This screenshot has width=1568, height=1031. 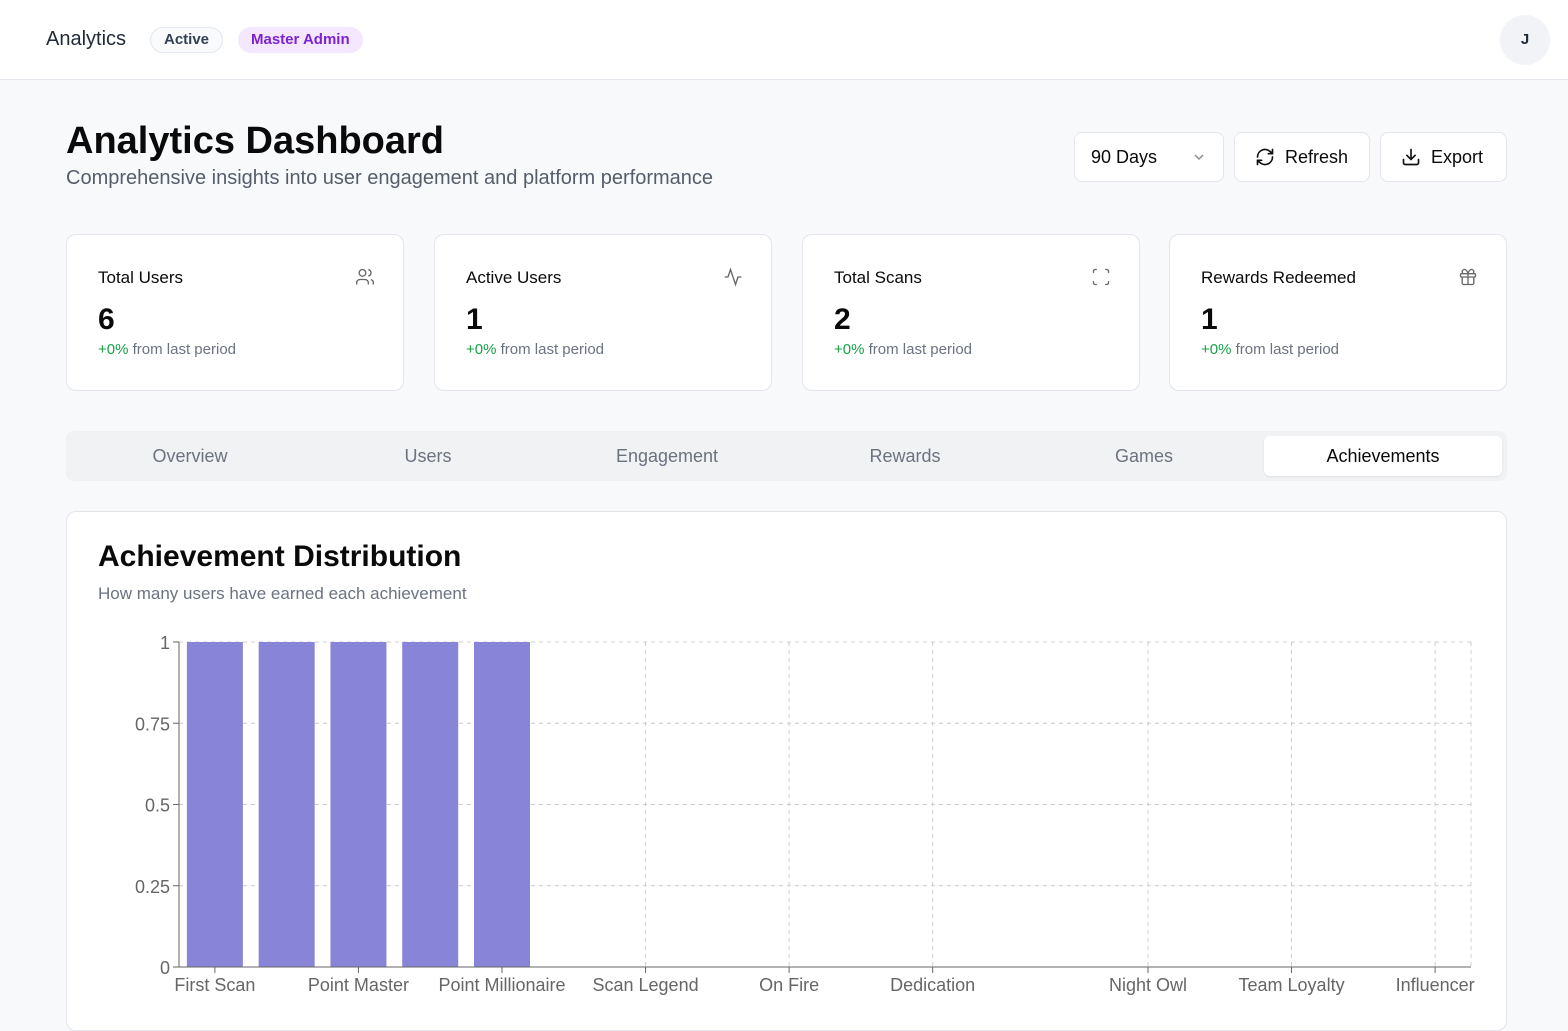 I want to click on status-badge: Active, so click(x=187, y=40).